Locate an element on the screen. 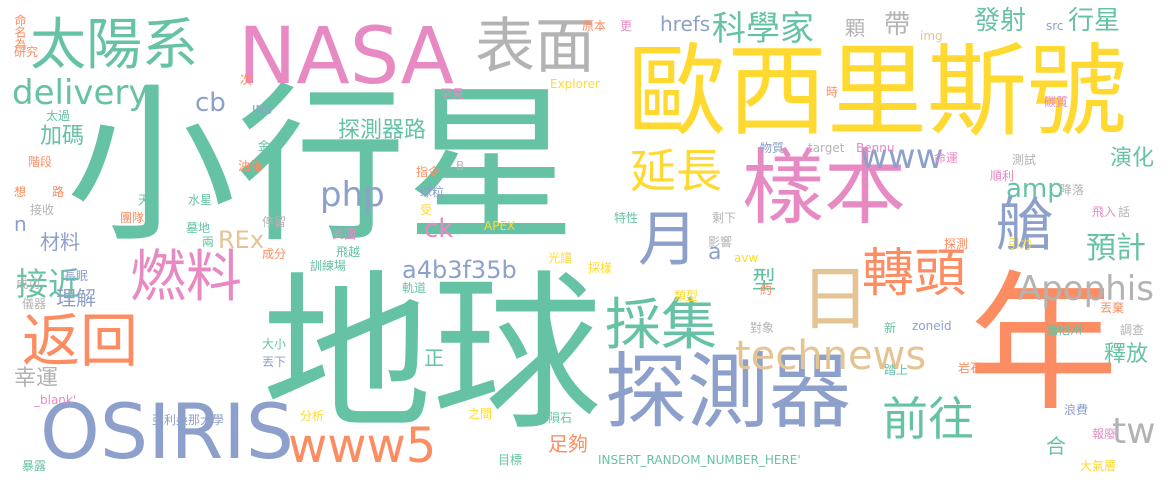  word: 太過 is located at coordinates (58, 116).